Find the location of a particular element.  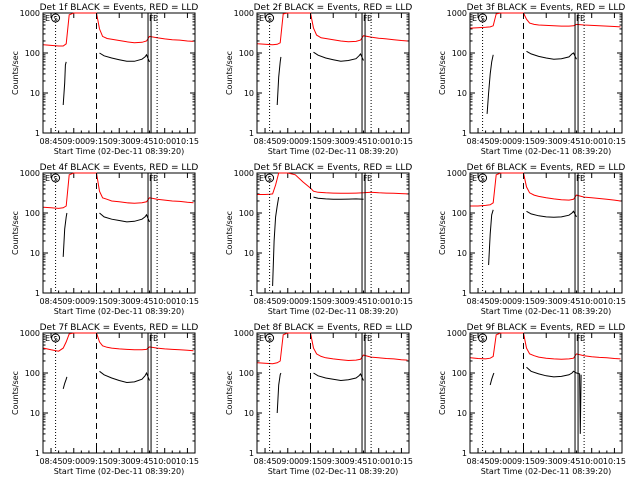

x-tick-label: 10:15 is located at coordinates (614, 461).